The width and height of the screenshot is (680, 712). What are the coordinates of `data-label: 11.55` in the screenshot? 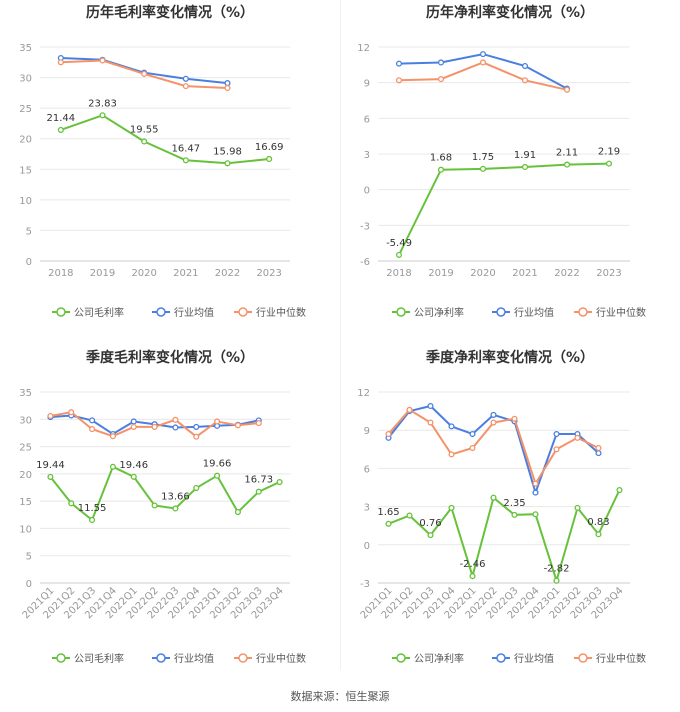 It's located at (92, 508).